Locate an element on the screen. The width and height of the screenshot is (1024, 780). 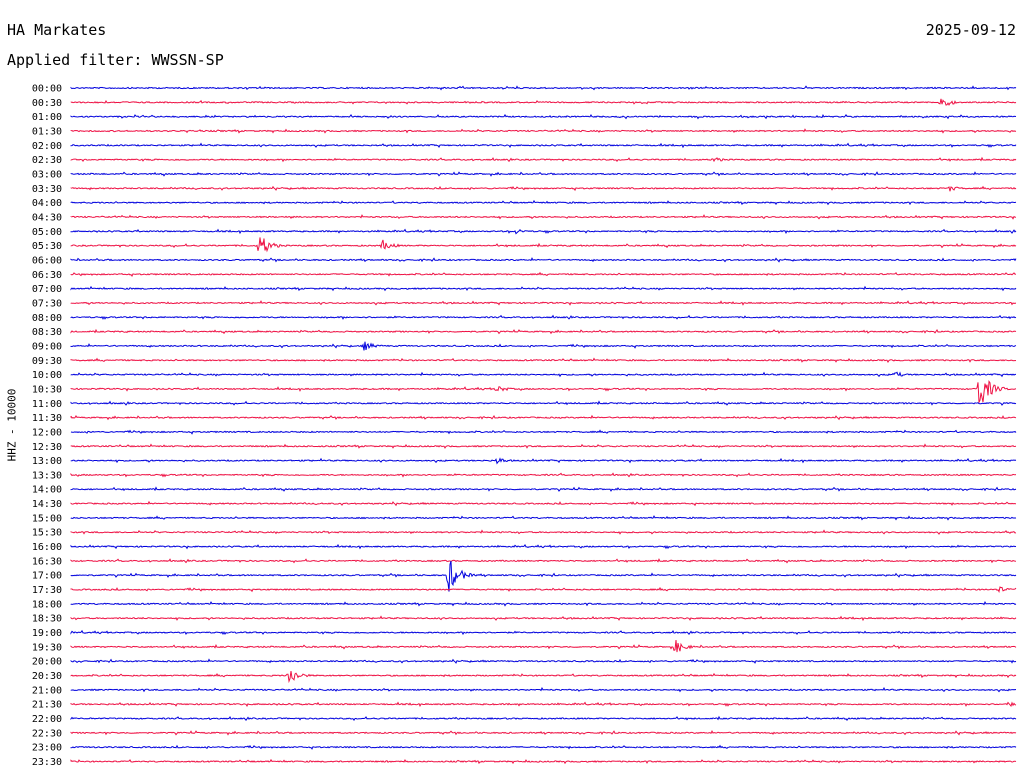
time-tick-label: 23:30 is located at coordinates (47, 762).